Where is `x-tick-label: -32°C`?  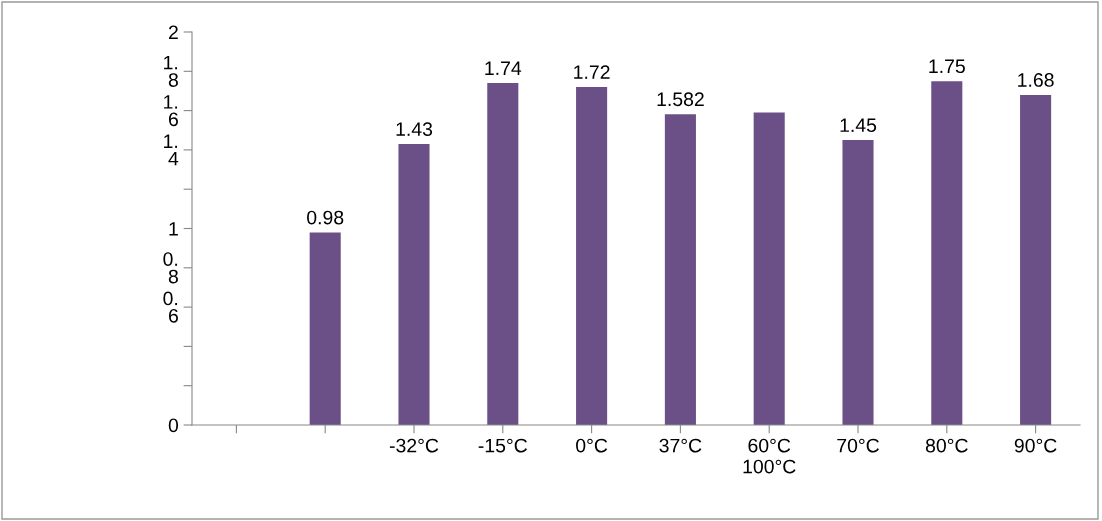 x-tick-label: -32°C is located at coordinates (414, 445).